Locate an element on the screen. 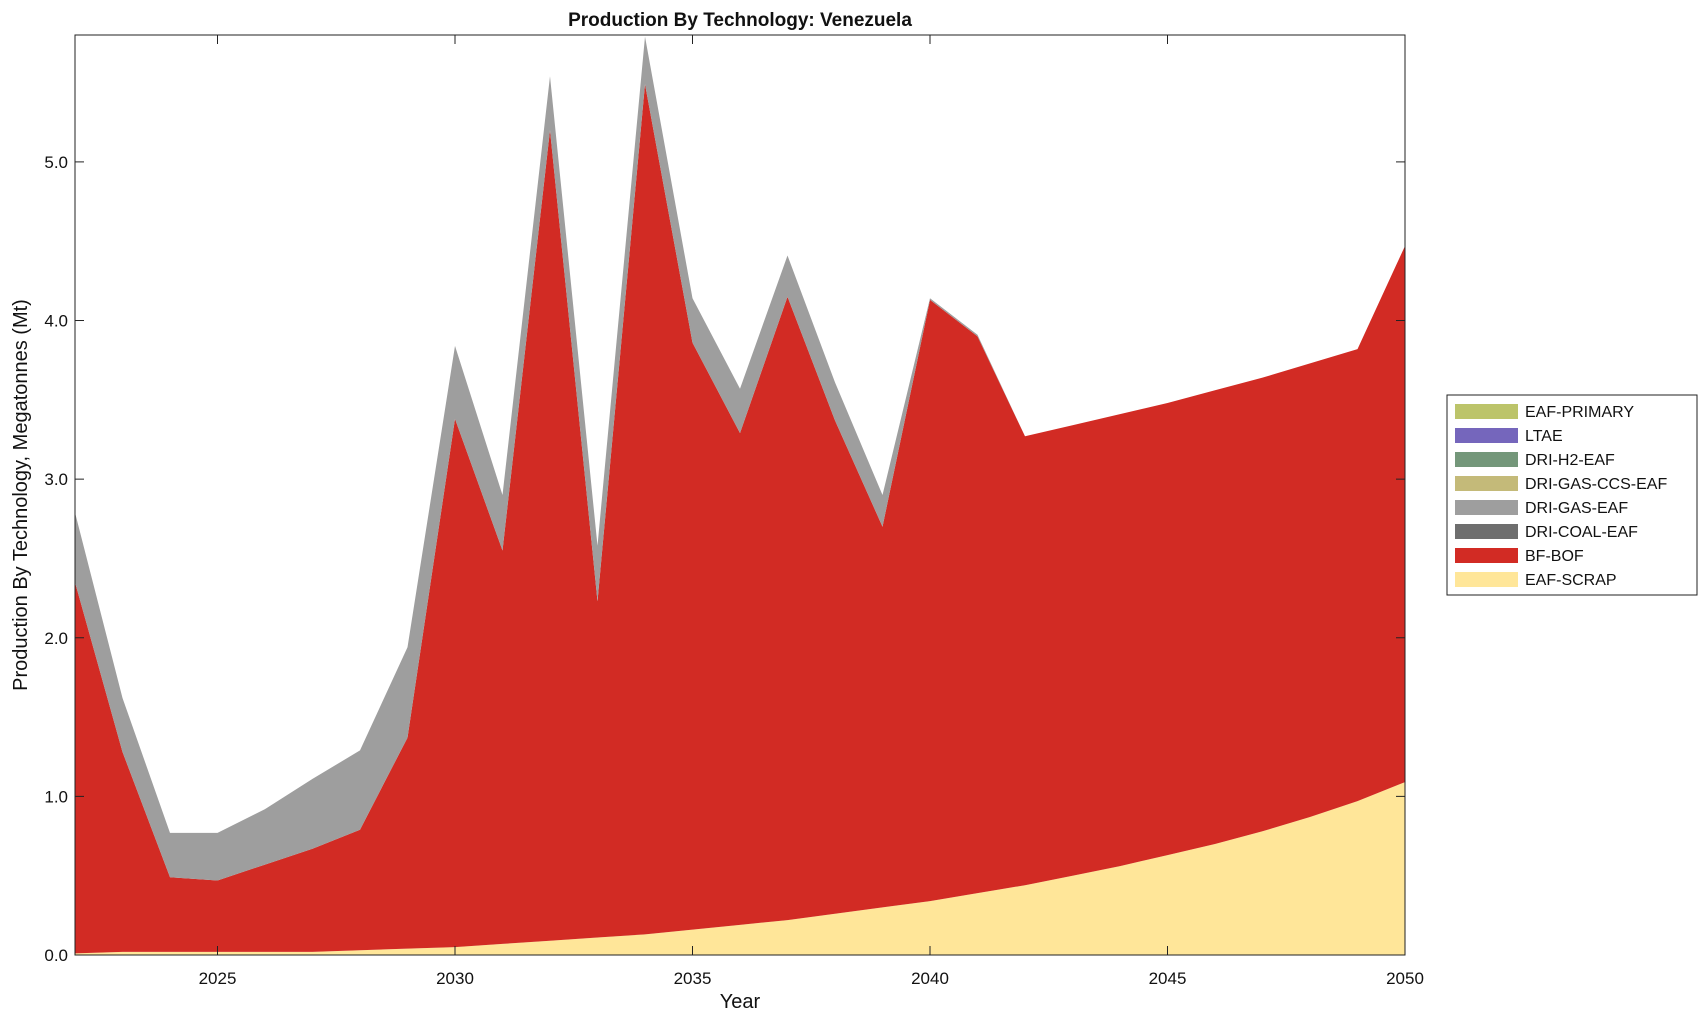  y-tick-label: 1.0 is located at coordinates (56, 796).